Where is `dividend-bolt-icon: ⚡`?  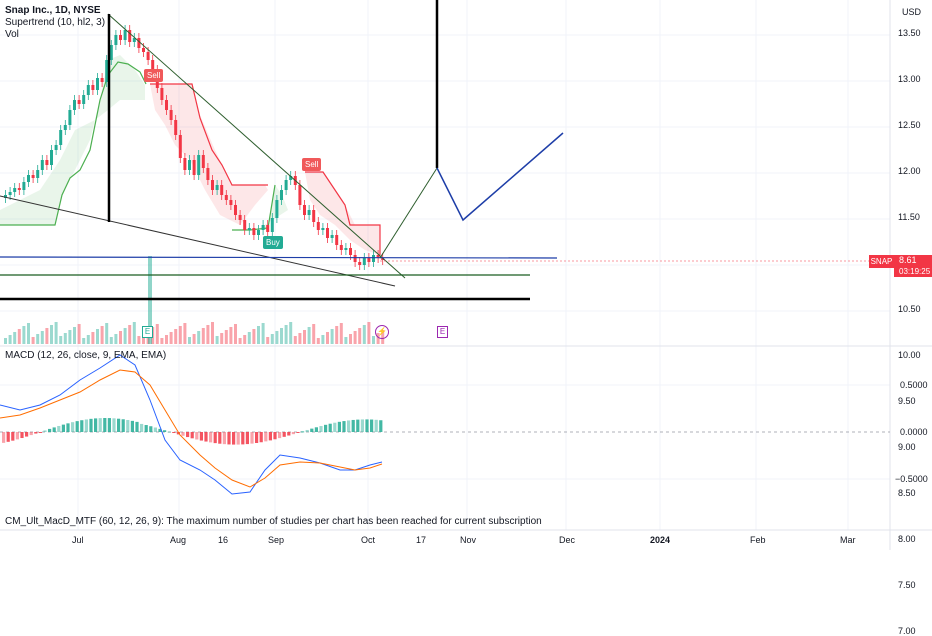 dividend-bolt-icon: ⚡ is located at coordinates (382, 332).